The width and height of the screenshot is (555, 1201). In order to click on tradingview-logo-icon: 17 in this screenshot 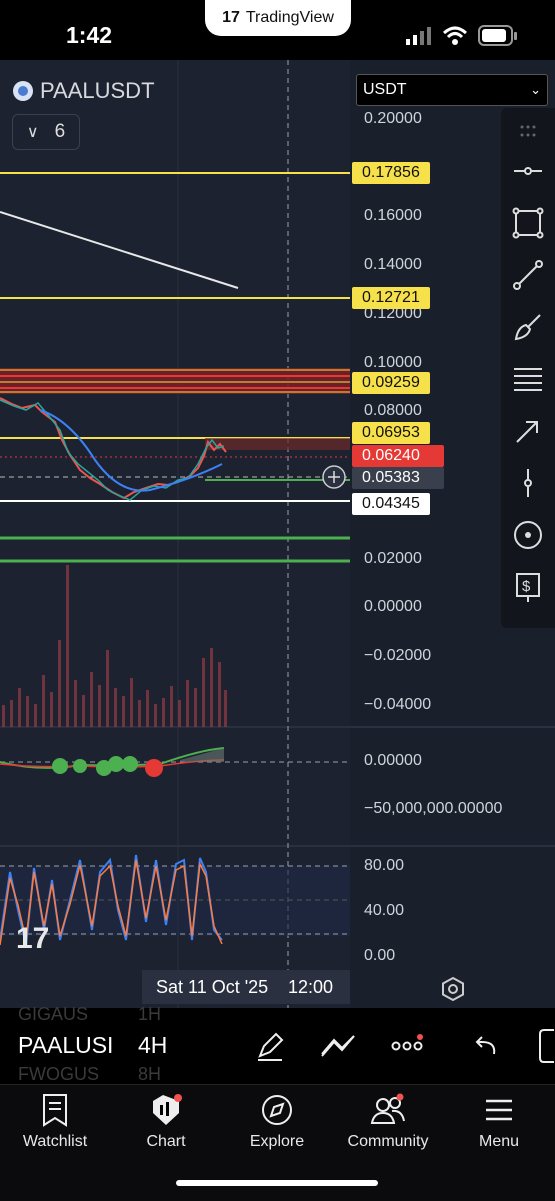, I will do `click(231, 17)`.